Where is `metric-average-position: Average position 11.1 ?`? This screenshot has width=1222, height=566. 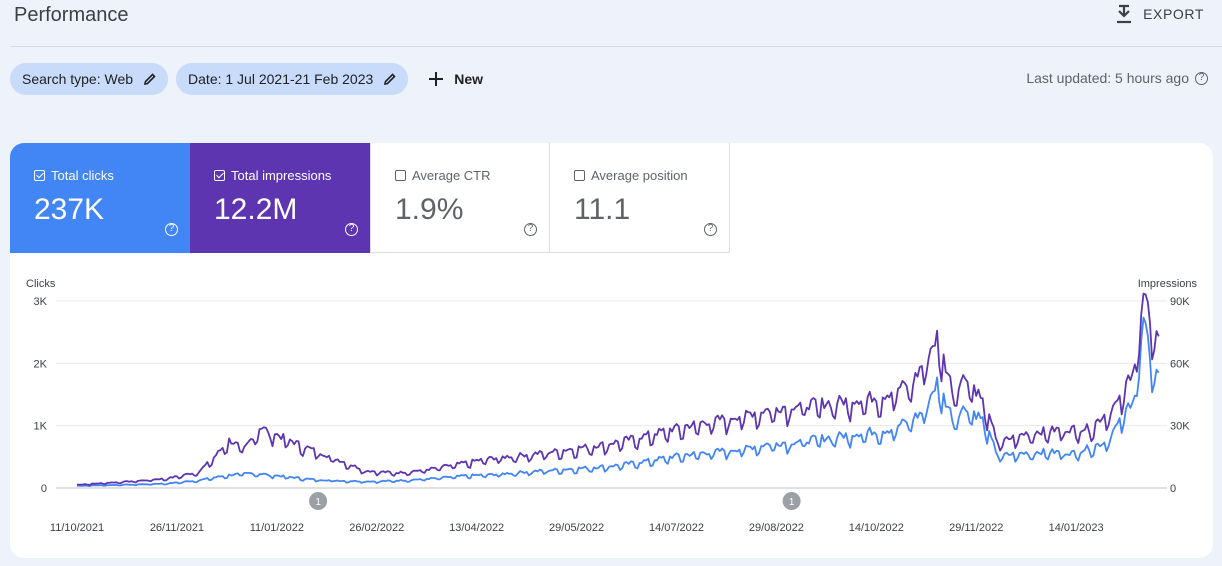
metric-average-position: Average position 11.1 ? is located at coordinates (640, 198).